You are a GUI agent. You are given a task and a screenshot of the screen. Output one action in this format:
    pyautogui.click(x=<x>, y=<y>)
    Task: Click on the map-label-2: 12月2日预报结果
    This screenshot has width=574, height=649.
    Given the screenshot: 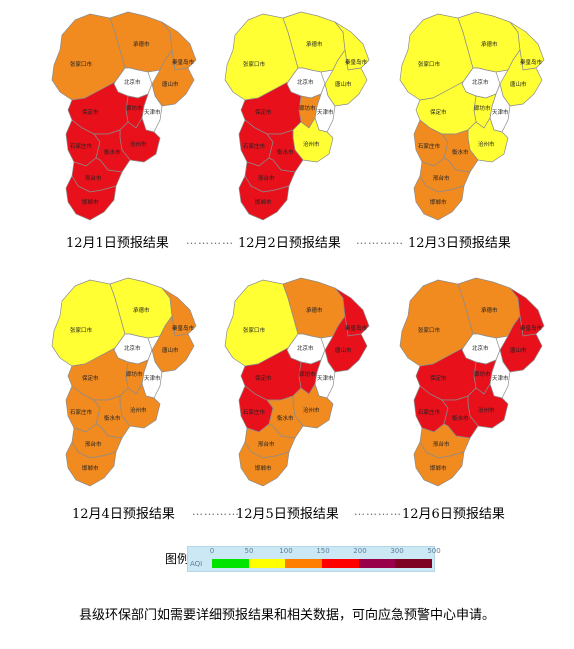 What is the action you would take?
    pyautogui.click(x=289, y=243)
    